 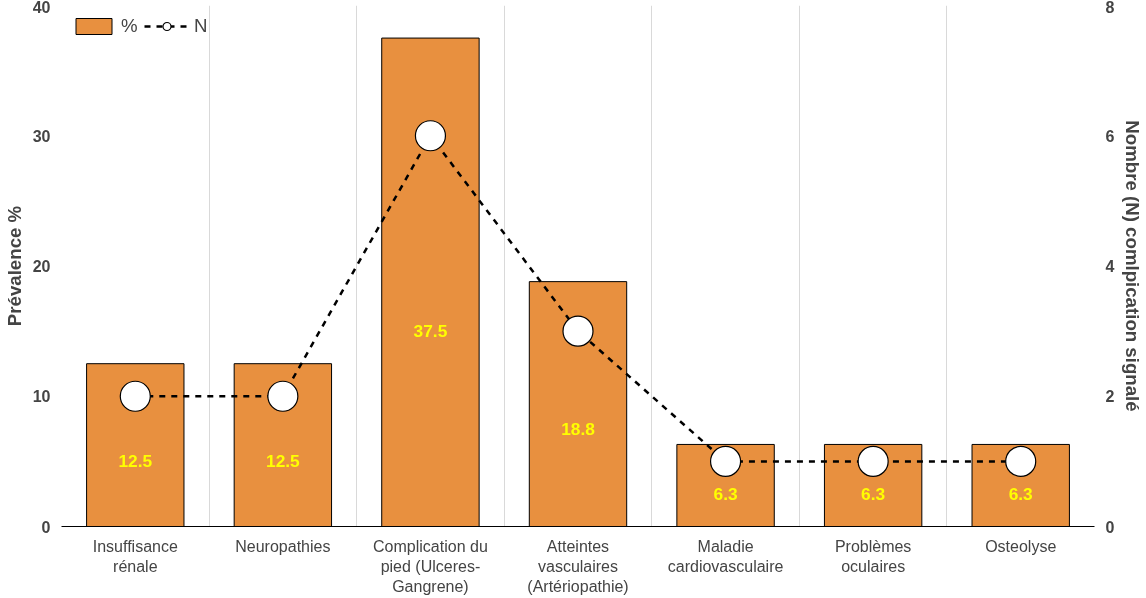 I want to click on y2-tick-label: 4, so click(x=1110, y=266).